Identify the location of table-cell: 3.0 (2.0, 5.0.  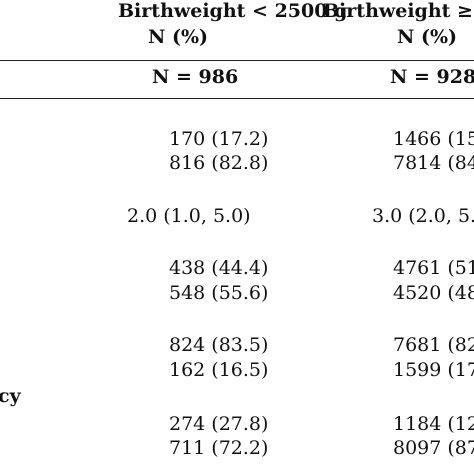
(423, 216).